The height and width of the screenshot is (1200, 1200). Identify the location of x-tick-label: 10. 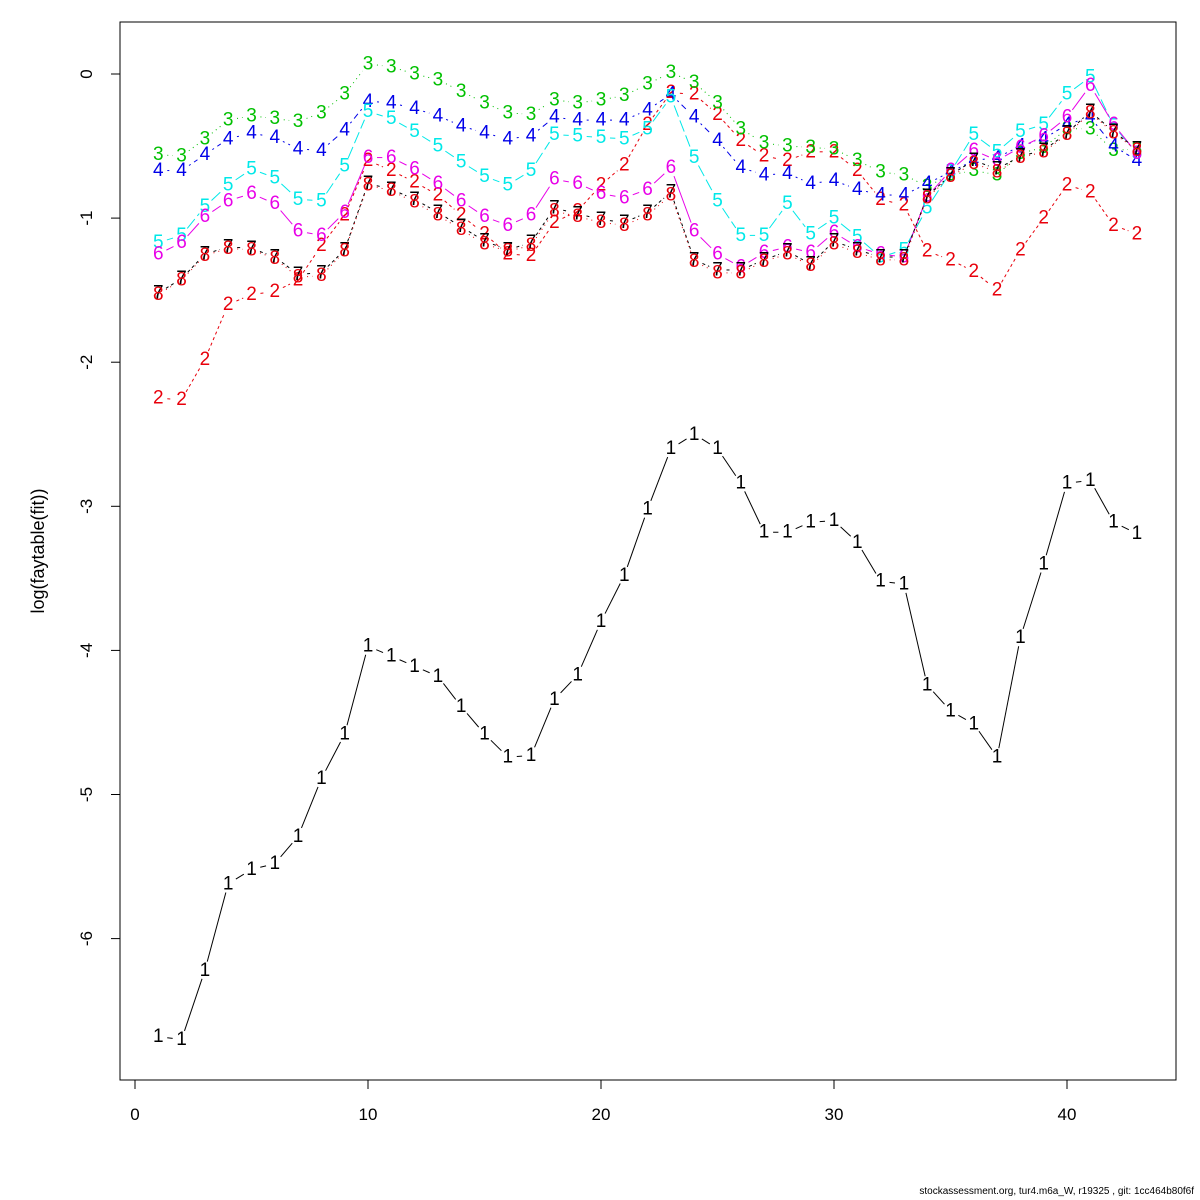
(368, 1114).